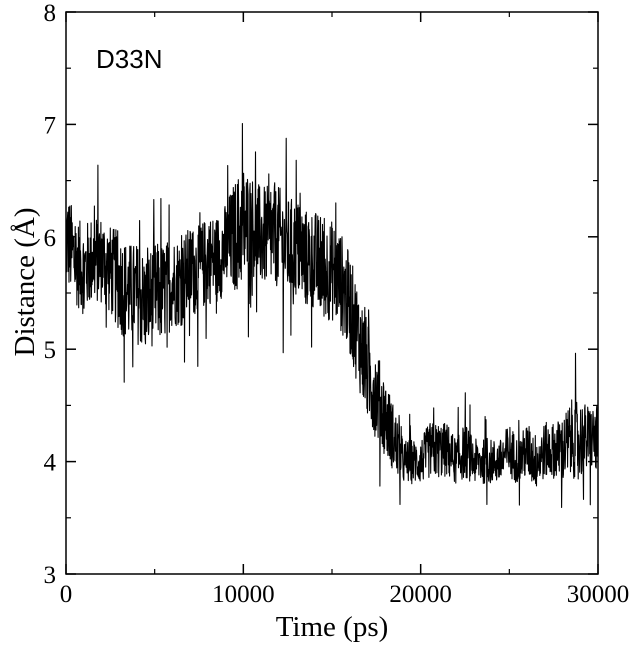  What do you see at coordinates (25, 282) in the screenshot?
I see `y-axis-title: Distance (Å)` at bounding box center [25, 282].